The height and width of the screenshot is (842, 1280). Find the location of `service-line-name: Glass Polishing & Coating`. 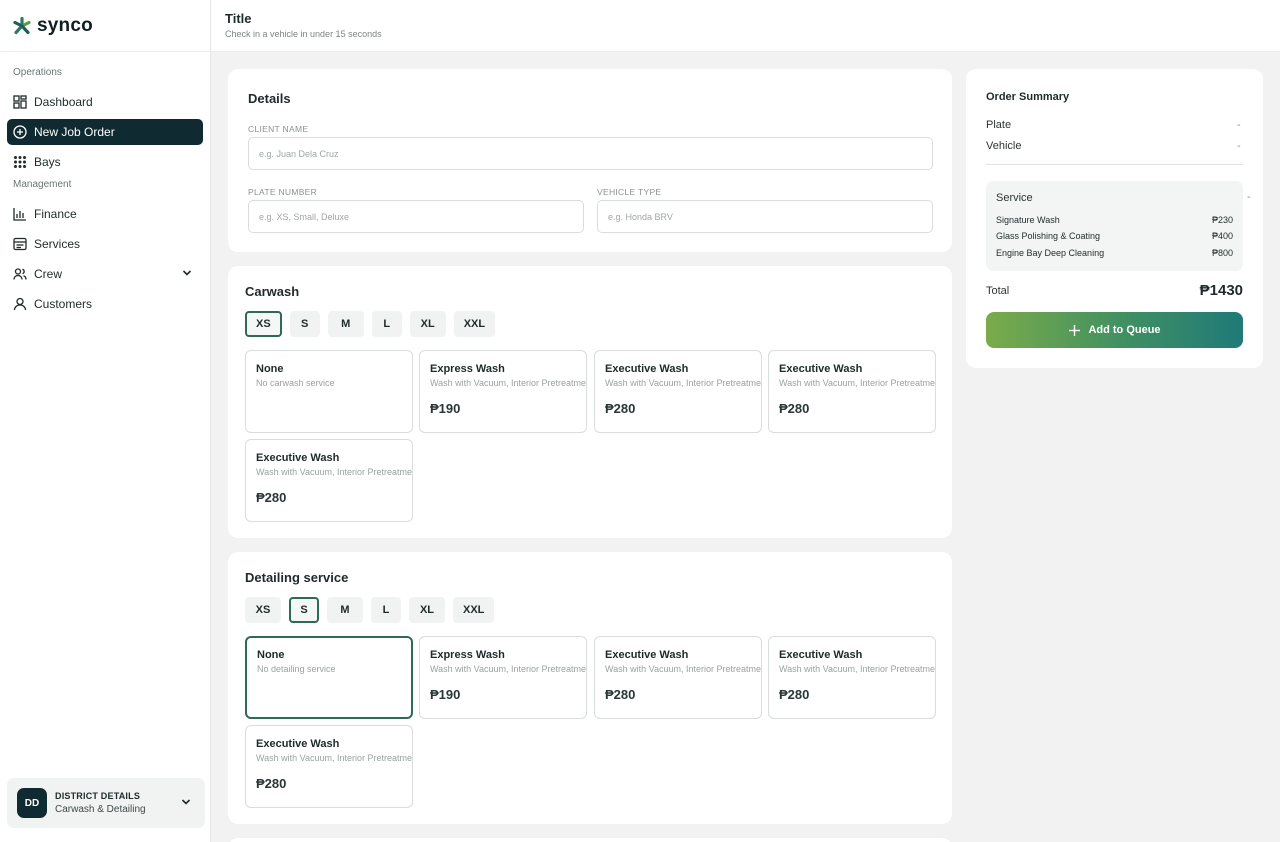

service-line-name: Glass Polishing & Coating is located at coordinates (1048, 236).